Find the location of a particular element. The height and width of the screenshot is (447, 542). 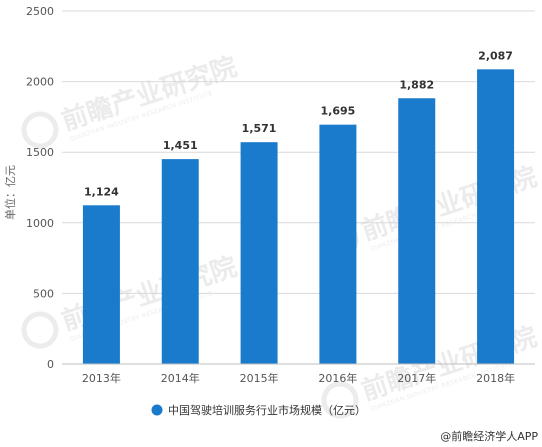

source-credit: @前瞻经济学人APP is located at coordinates (489, 436).